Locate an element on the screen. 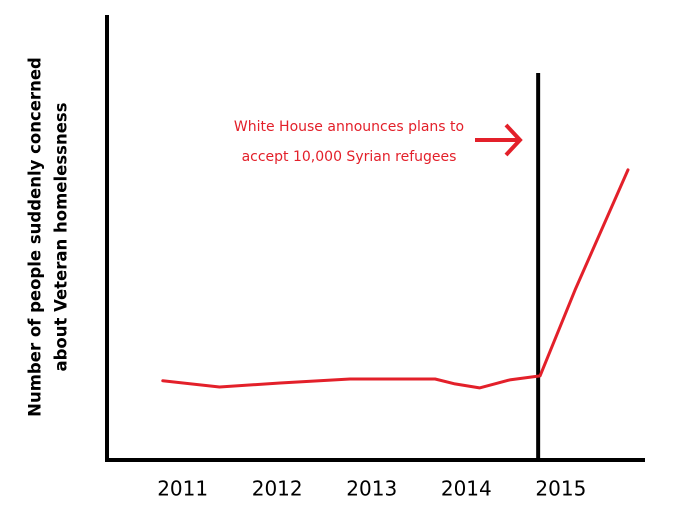 The image size is (687, 512). annotation-text: accept 10,000 Syrian refugees is located at coordinates (349, 157).